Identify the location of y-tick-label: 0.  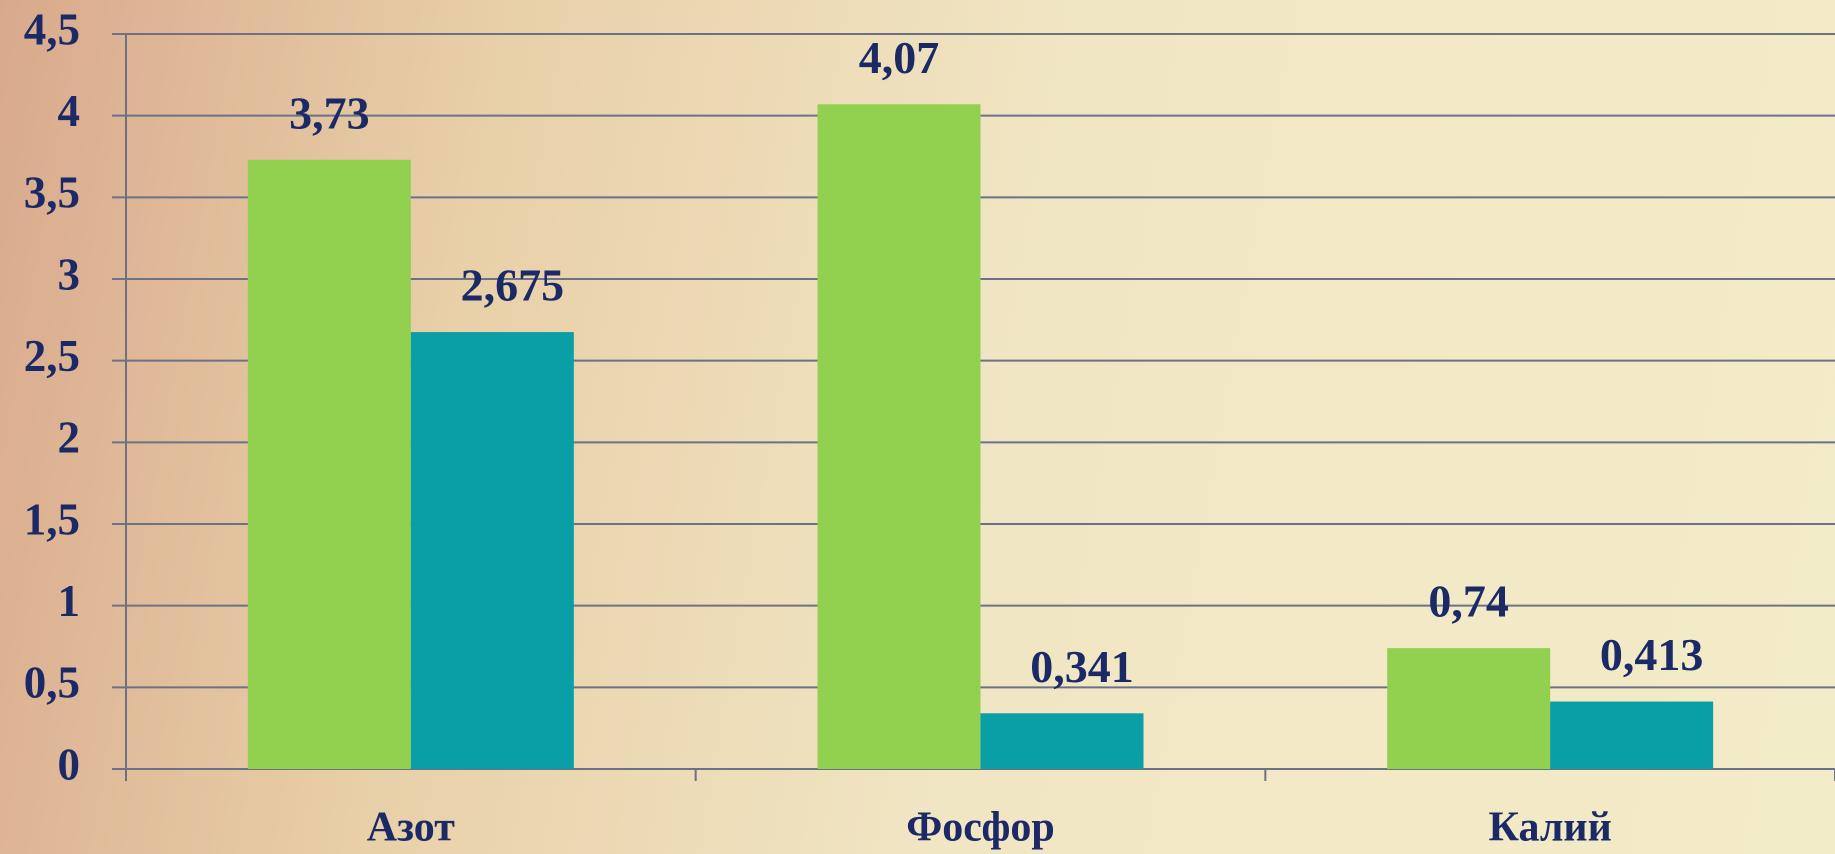
(69, 764).